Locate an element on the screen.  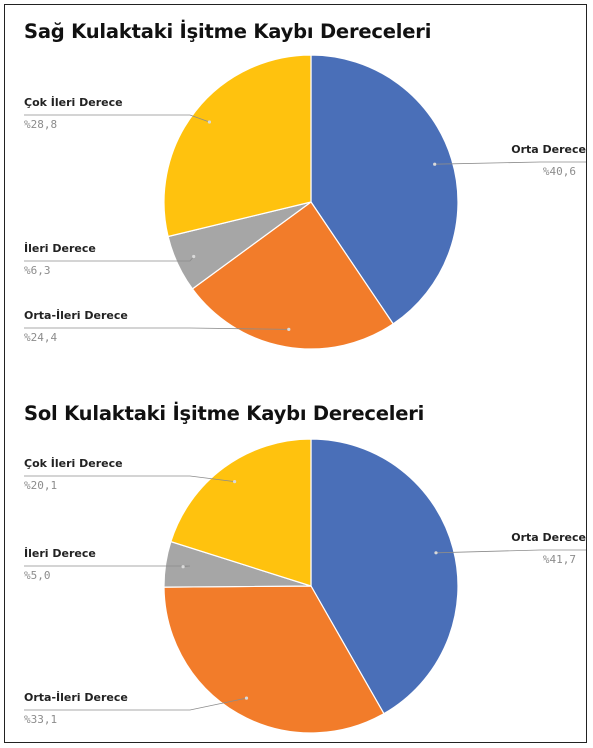
slice-label-orta-derece-1: Orta Derece is located at coordinates (548, 537).